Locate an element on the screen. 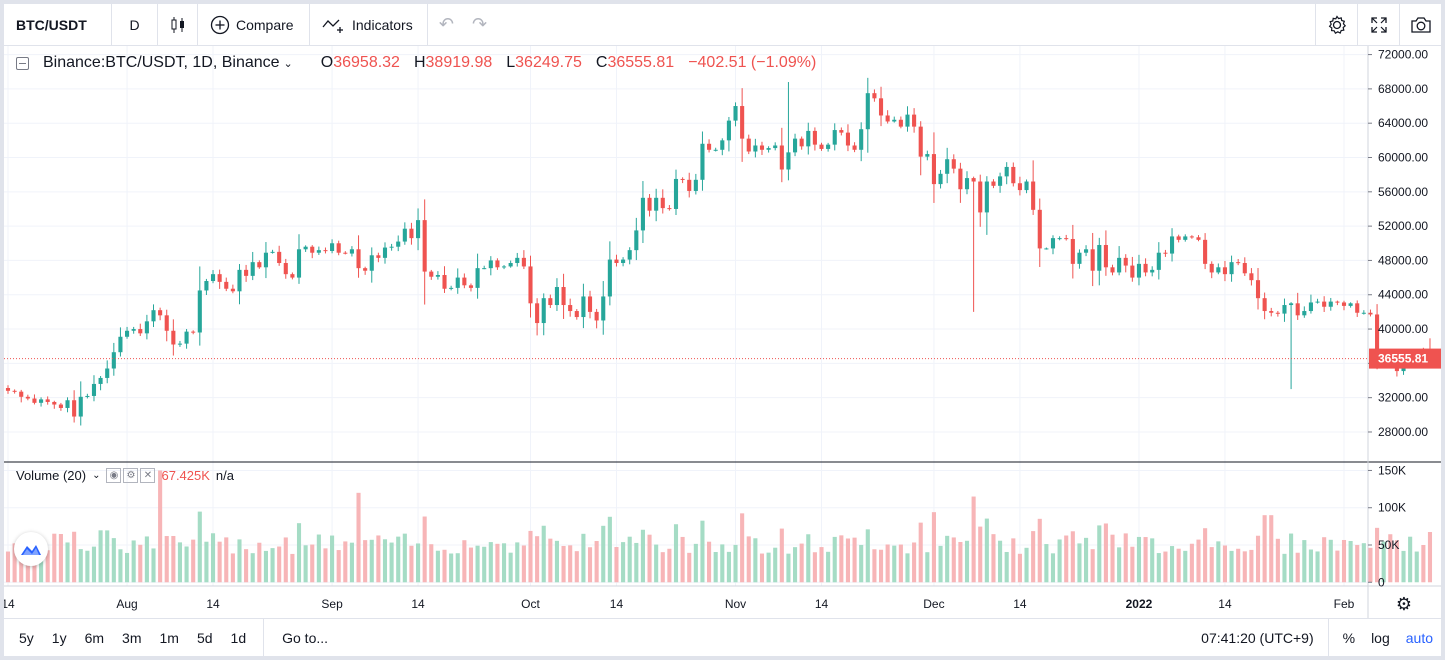 The height and width of the screenshot is (660, 1445). redo-icon: ↷ is located at coordinates (480, 24).